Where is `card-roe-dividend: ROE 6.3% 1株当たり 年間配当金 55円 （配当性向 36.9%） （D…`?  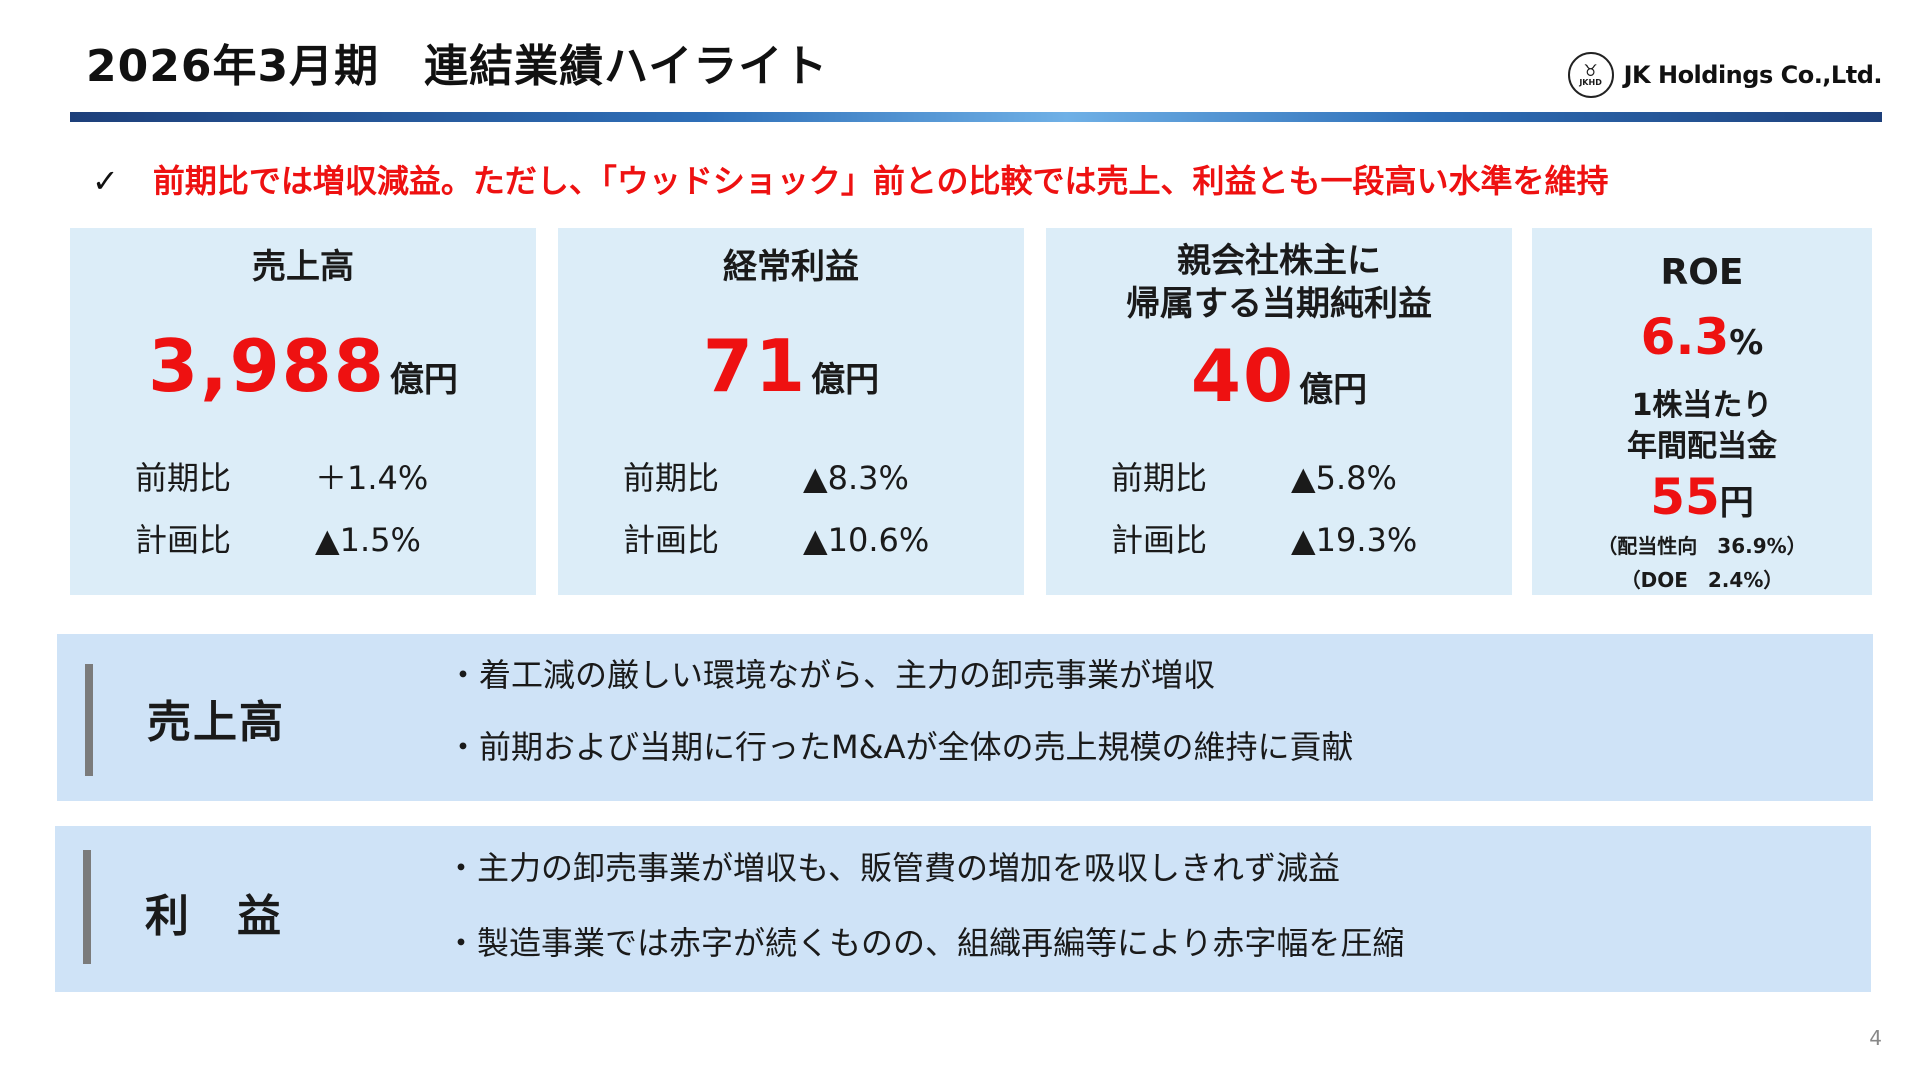
card-roe-dividend: ROE 6.3% 1株当たり 年間配当金 55円 （配当性向 36.9%） （D… is located at coordinates (1702, 411).